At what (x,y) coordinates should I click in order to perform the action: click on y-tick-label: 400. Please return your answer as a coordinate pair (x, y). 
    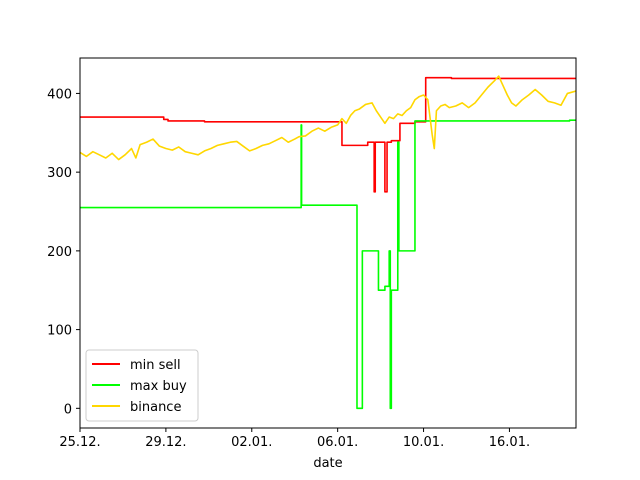
    Looking at the image, I should click on (59, 94).